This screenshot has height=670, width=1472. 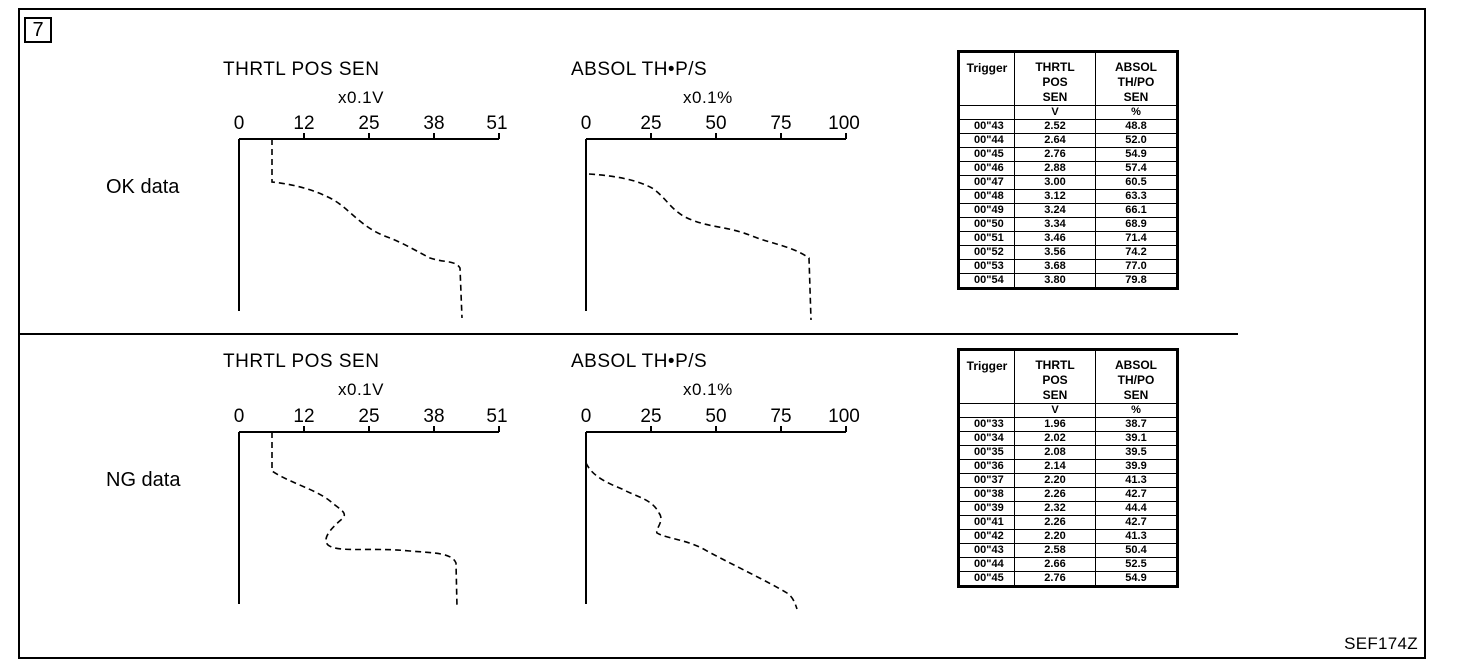 I want to click on ng-abs-trace, so click(x=691, y=536).